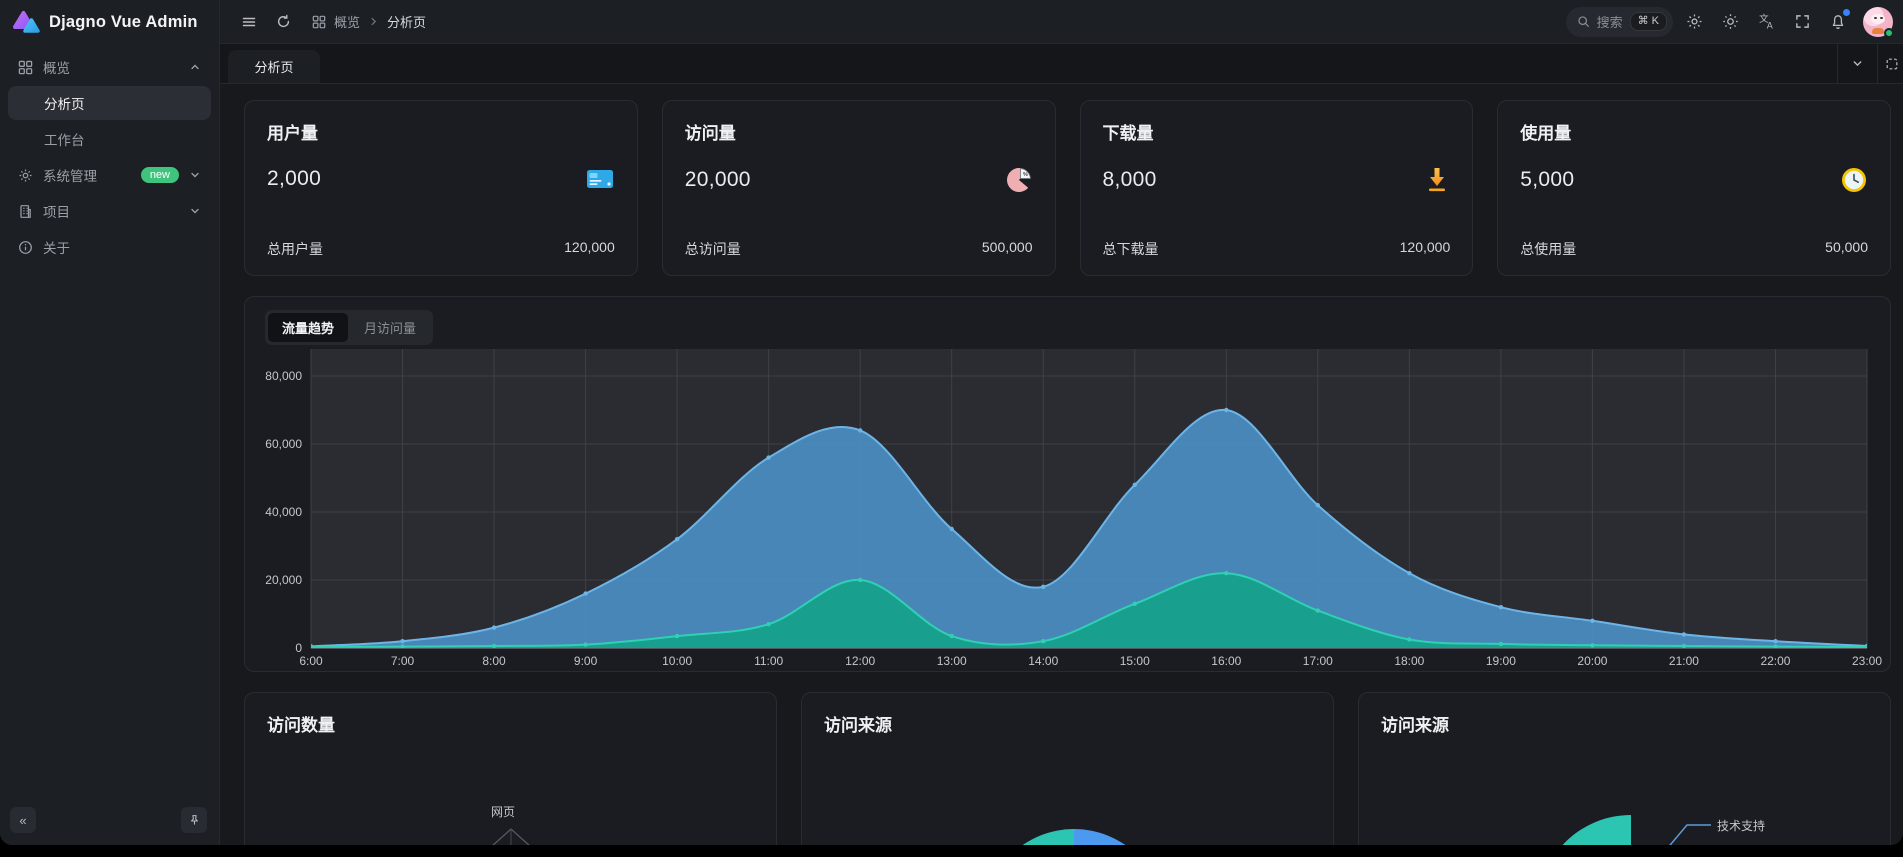  Describe the element at coordinates (109, 103) in the screenshot. I see `sidebar-item-analytics: 分析页` at that location.